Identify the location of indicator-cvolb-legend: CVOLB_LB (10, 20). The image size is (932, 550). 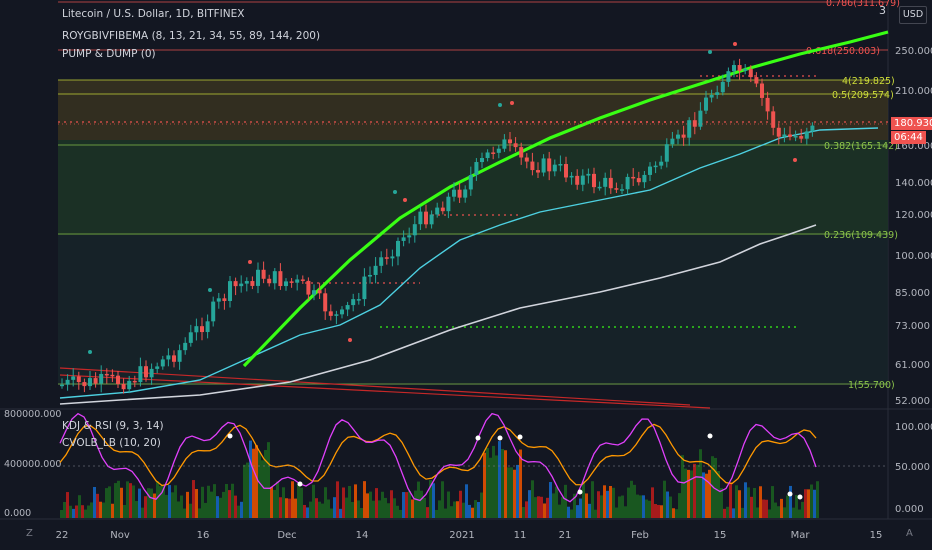
(111, 443).